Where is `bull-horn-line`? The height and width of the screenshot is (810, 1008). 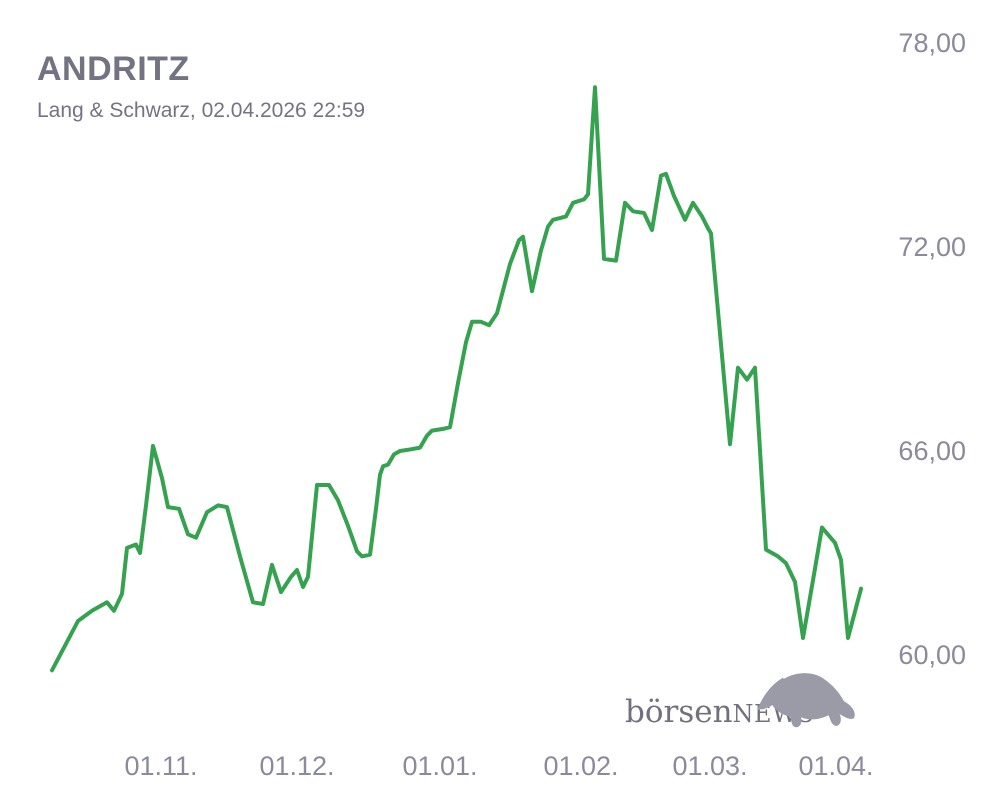 bull-horn-line is located at coordinates (771, 694).